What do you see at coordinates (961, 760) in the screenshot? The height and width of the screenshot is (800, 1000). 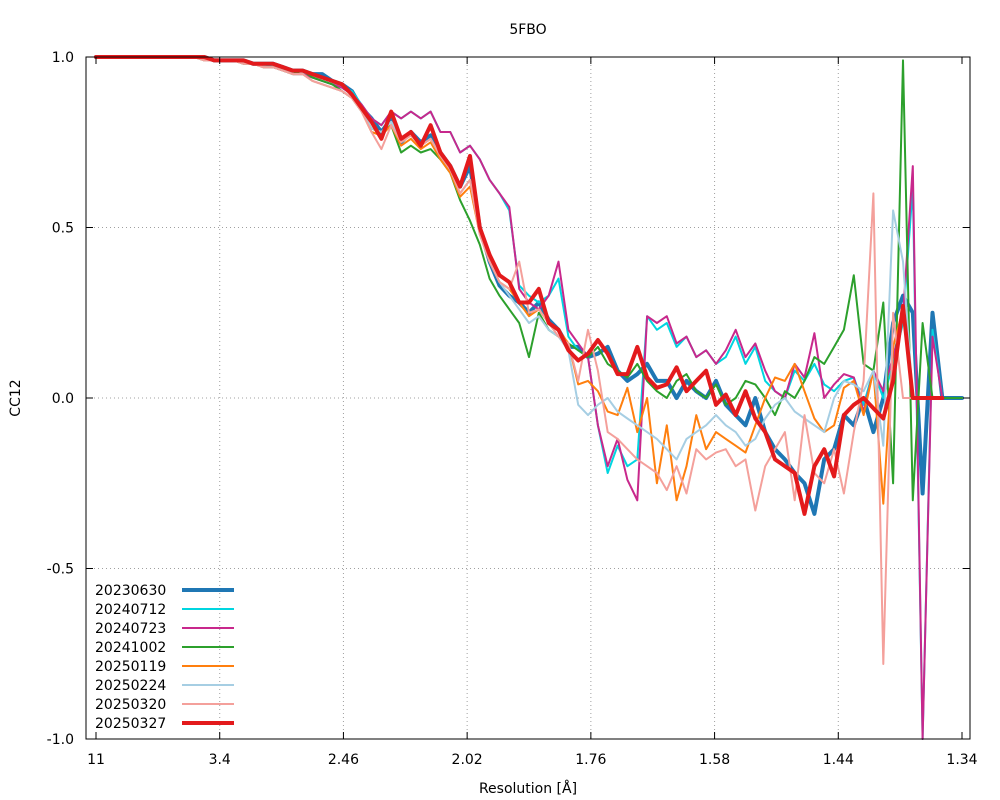 I see `x-tick-label: 1.34` at bounding box center [961, 760].